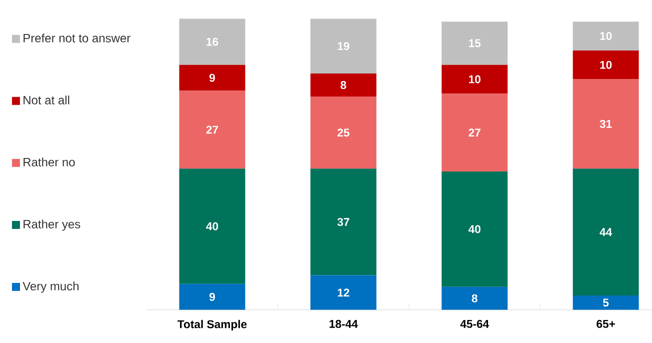 This screenshot has width=652, height=343. I want to click on x-tick-label: 18-44, so click(344, 324).